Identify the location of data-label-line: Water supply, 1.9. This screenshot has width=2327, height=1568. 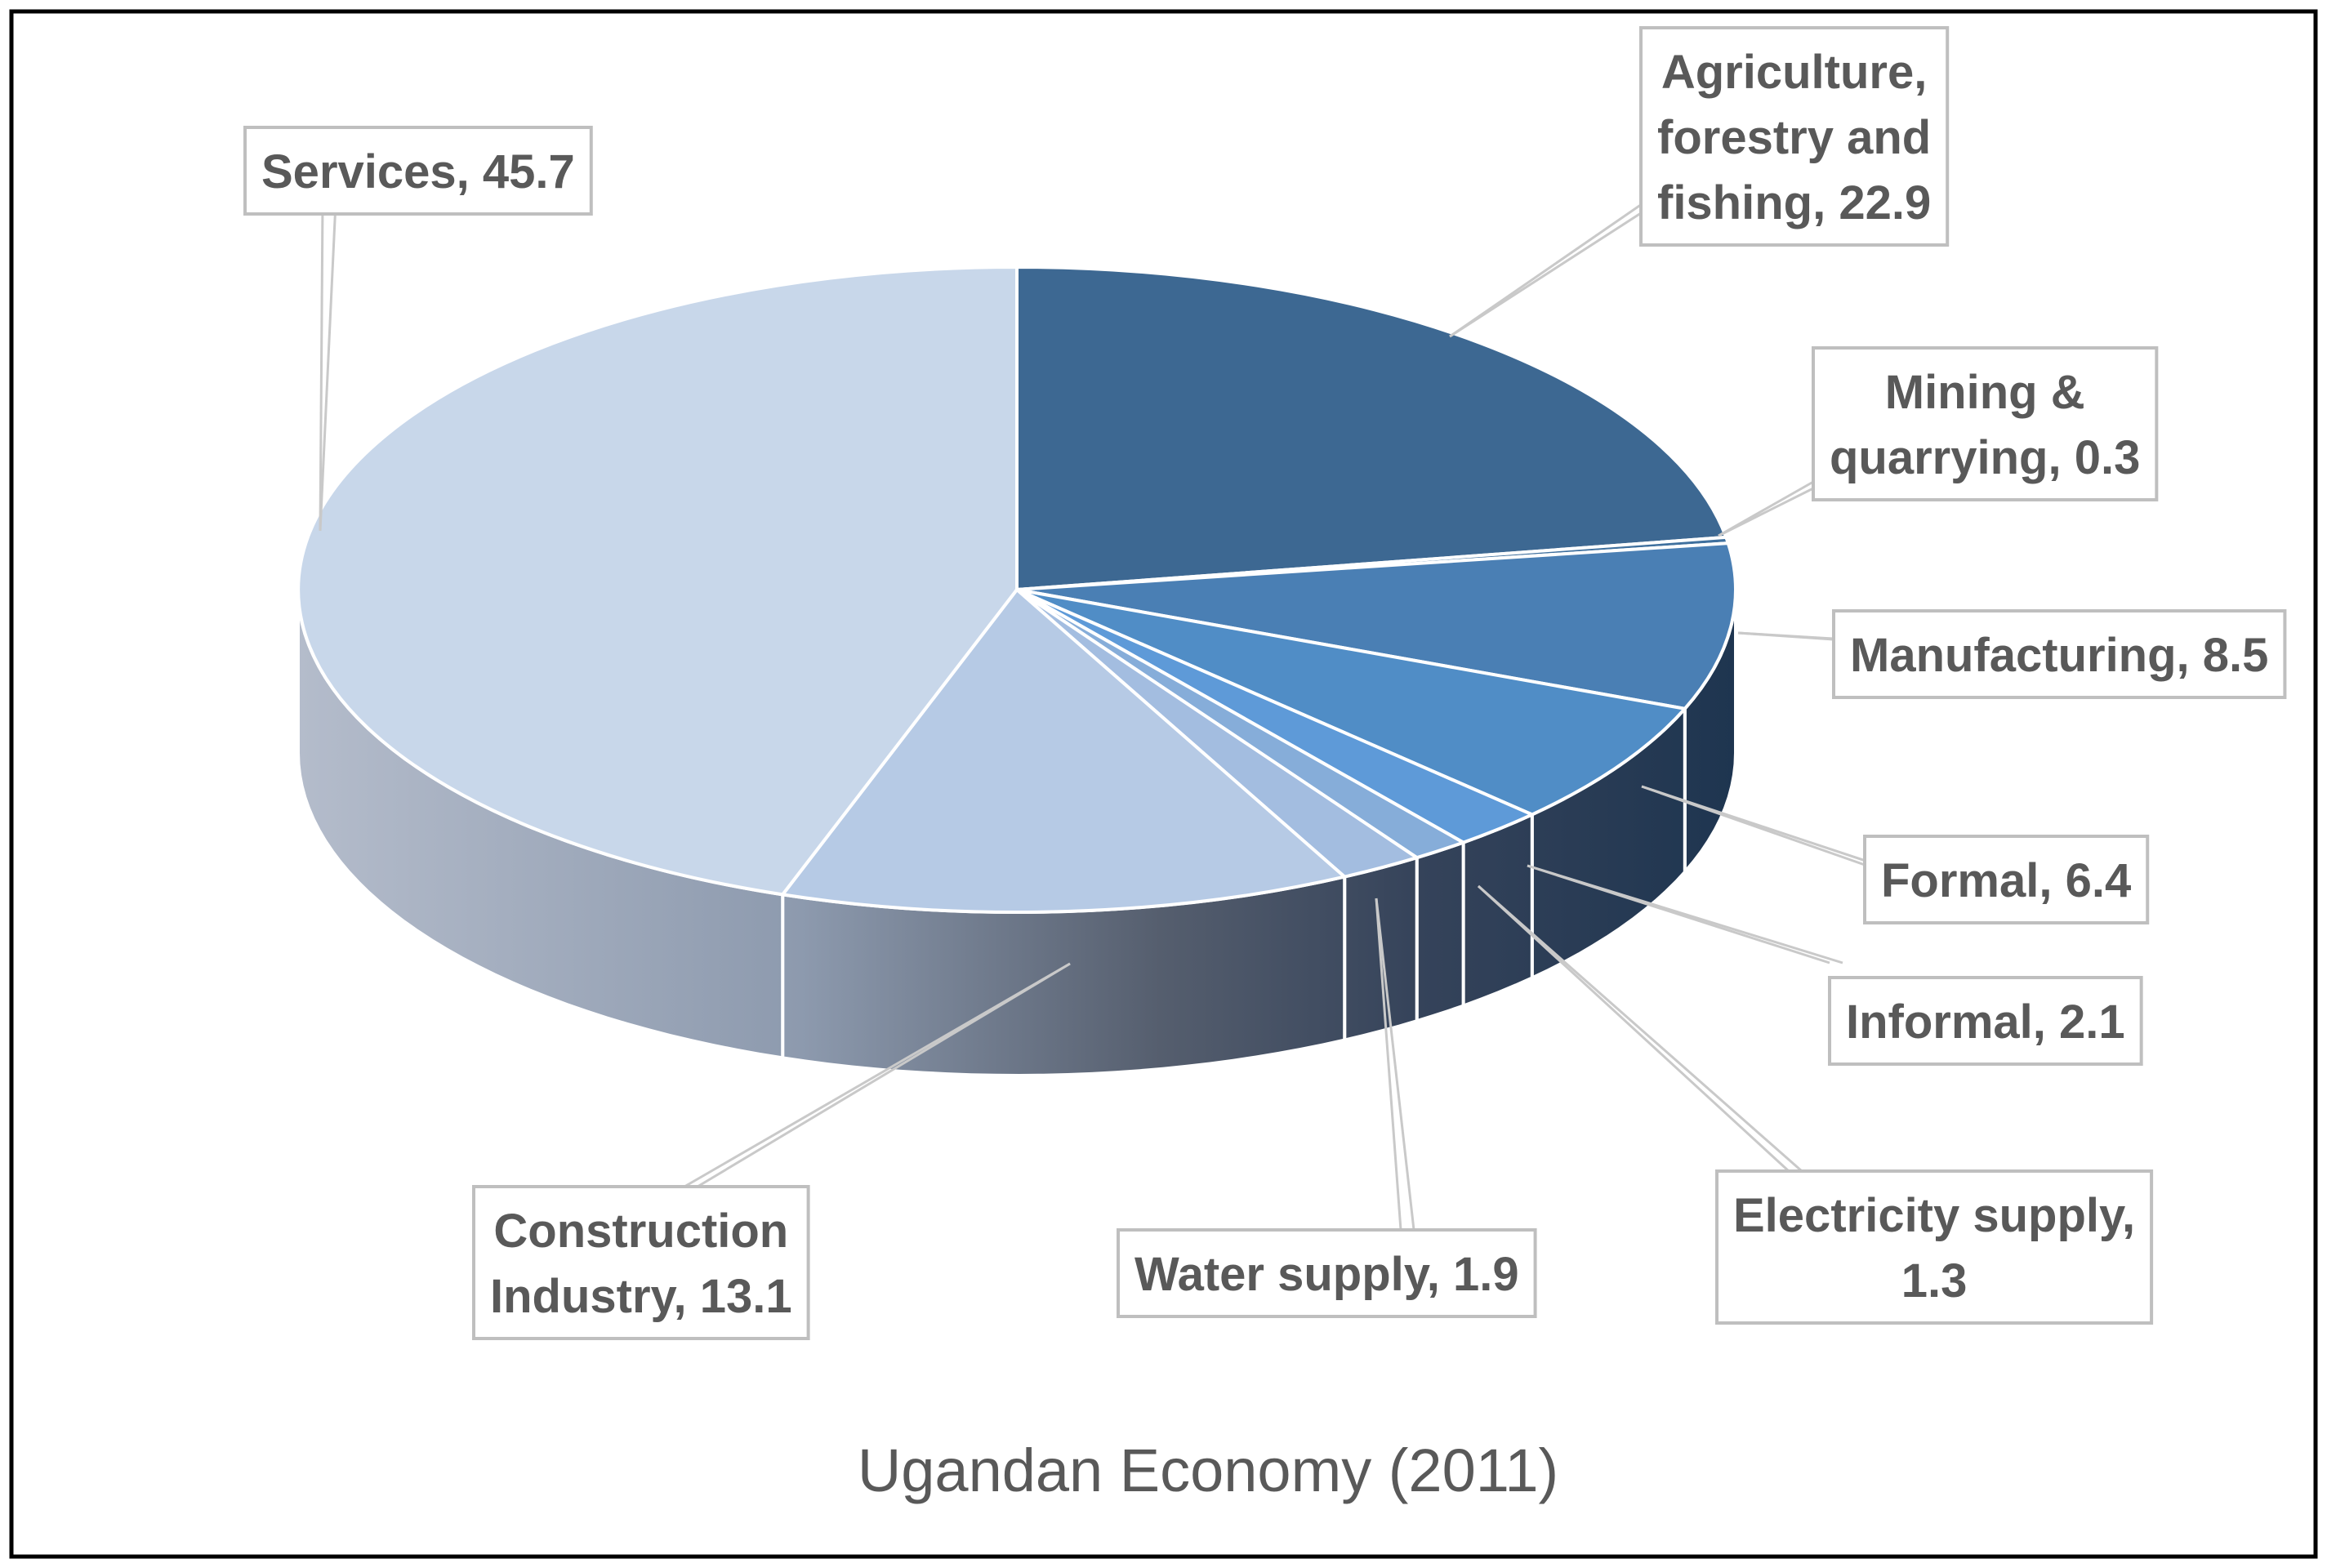
(1327, 1274).